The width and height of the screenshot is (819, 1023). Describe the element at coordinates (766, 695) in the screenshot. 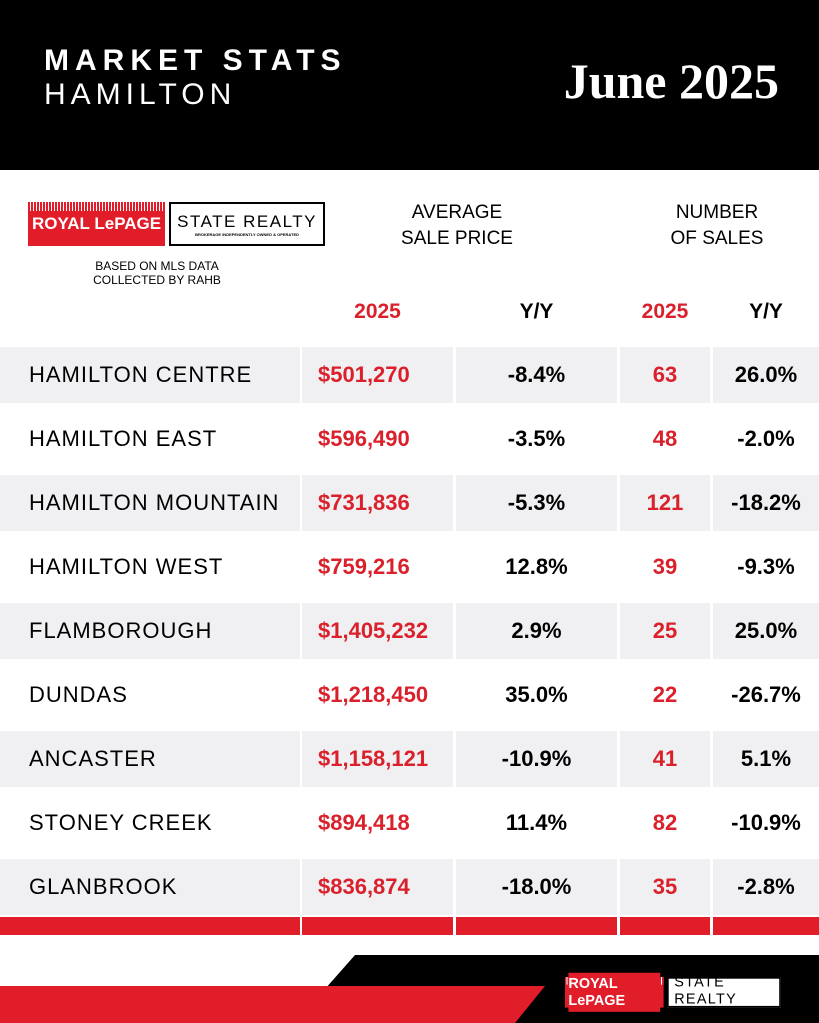

I see `table-cell: -26.7%` at that location.